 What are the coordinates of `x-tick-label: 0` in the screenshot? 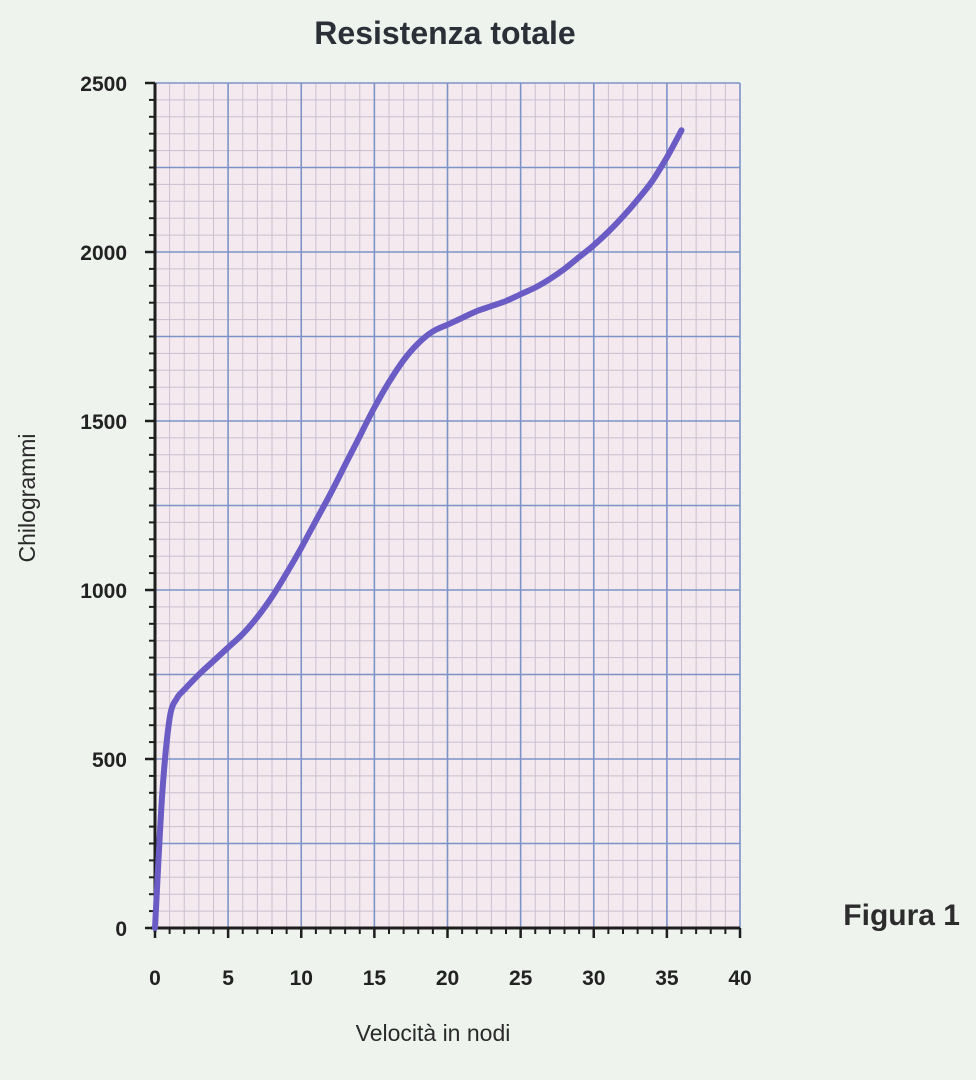 It's located at (155, 978).